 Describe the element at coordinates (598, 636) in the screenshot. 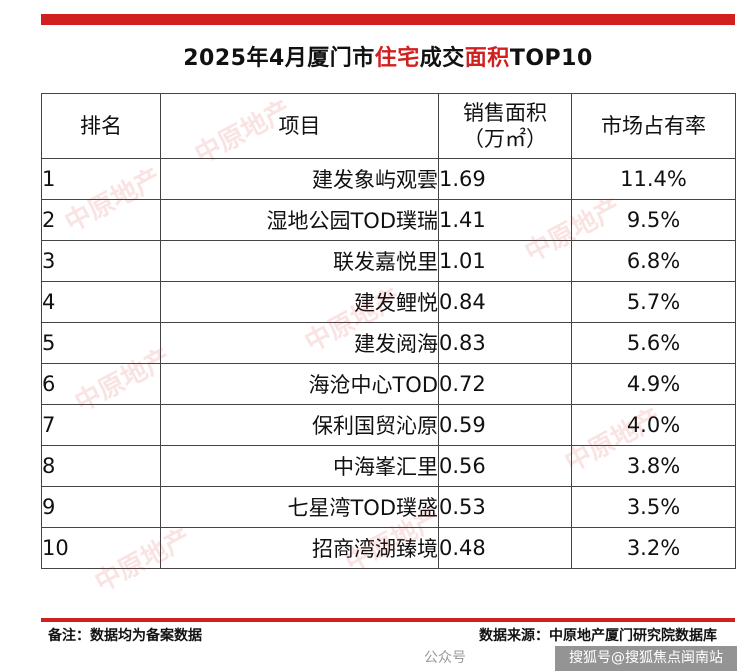

I see `data-source: 数据来源：中原地产厦门研究院数据库` at that location.